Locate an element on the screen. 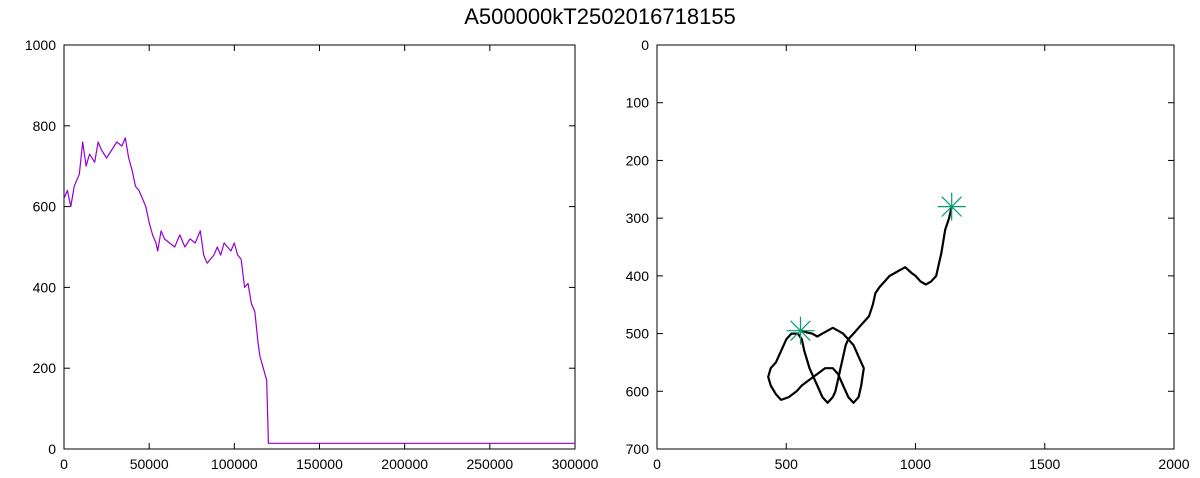 The height and width of the screenshot is (478, 1200). left-y-tick-label: 1000 is located at coordinates (40, 45).